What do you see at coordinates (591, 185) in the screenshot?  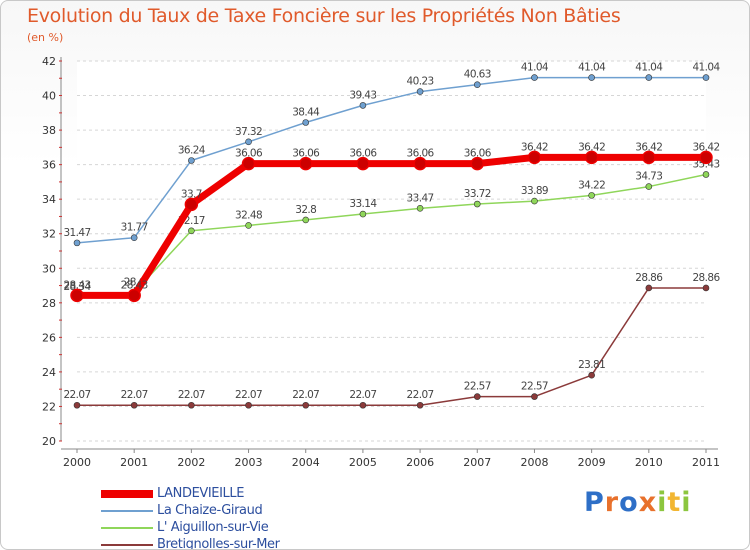 I see `data-label: 34.22` at bounding box center [591, 185].